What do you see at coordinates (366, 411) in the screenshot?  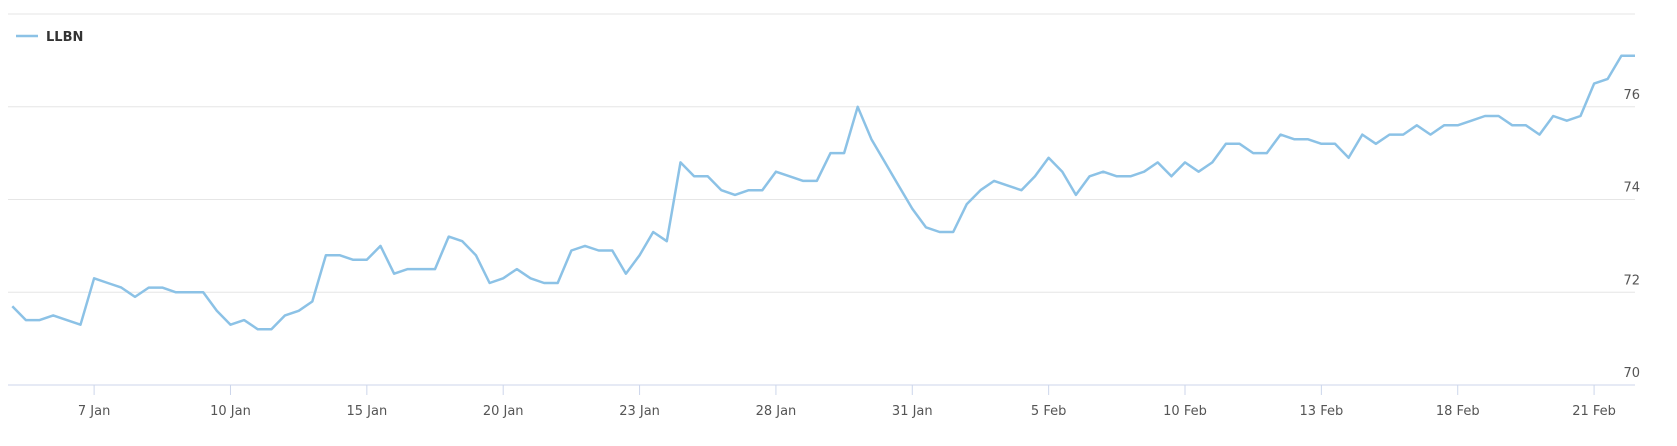 I see `x-tick-label: 15 Jan` at bounding box center [366, 411].